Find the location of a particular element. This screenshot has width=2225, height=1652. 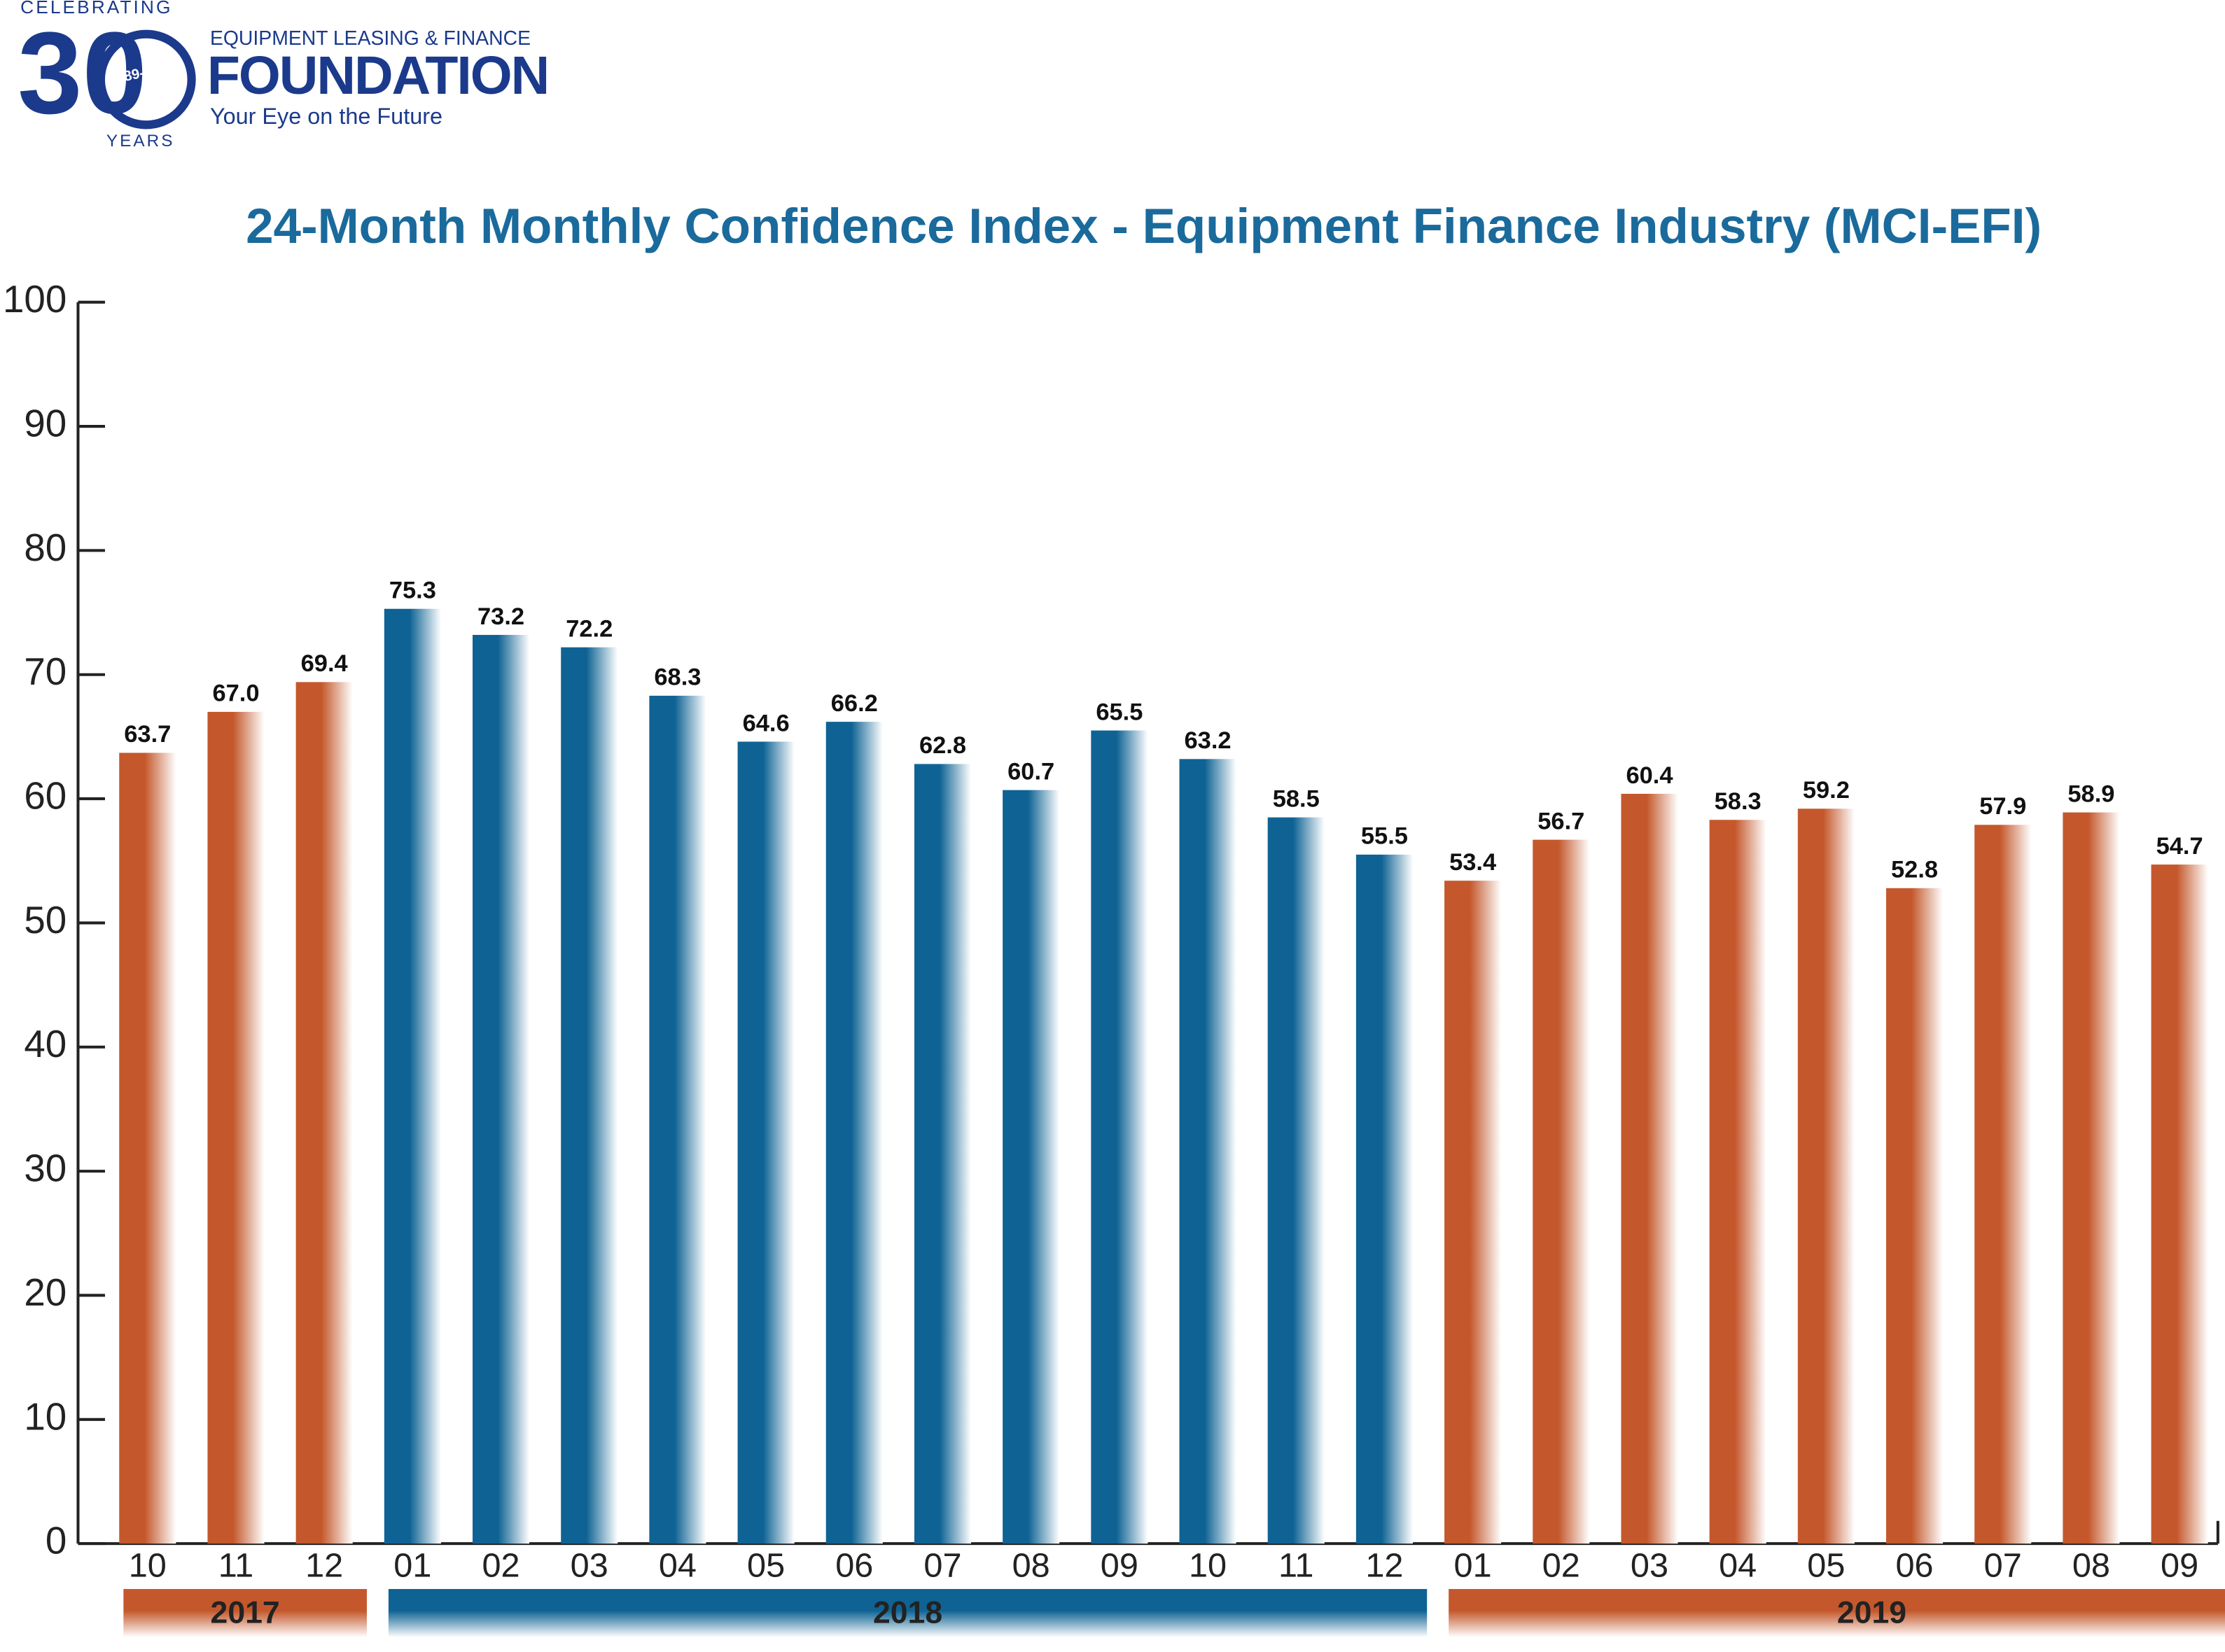

value-label: 56.7 is located at coordinates (1560, 821).